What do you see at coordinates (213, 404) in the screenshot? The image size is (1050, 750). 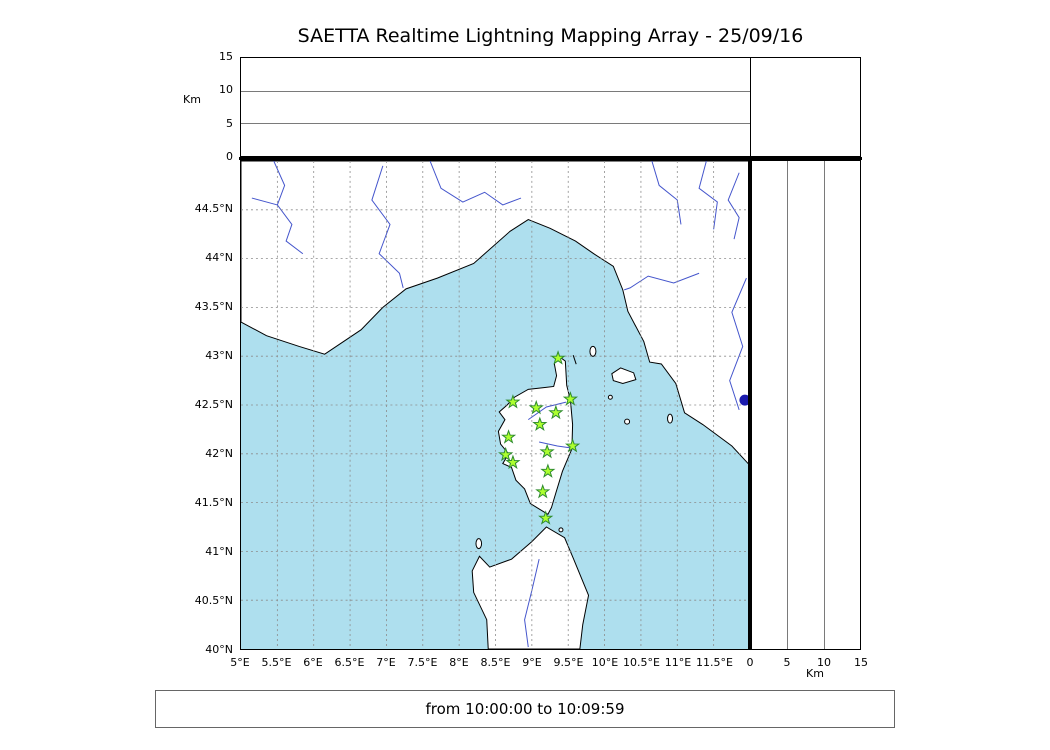 I see `latitude-tick-label: 42.5°N` at bounding box center [213, 404].